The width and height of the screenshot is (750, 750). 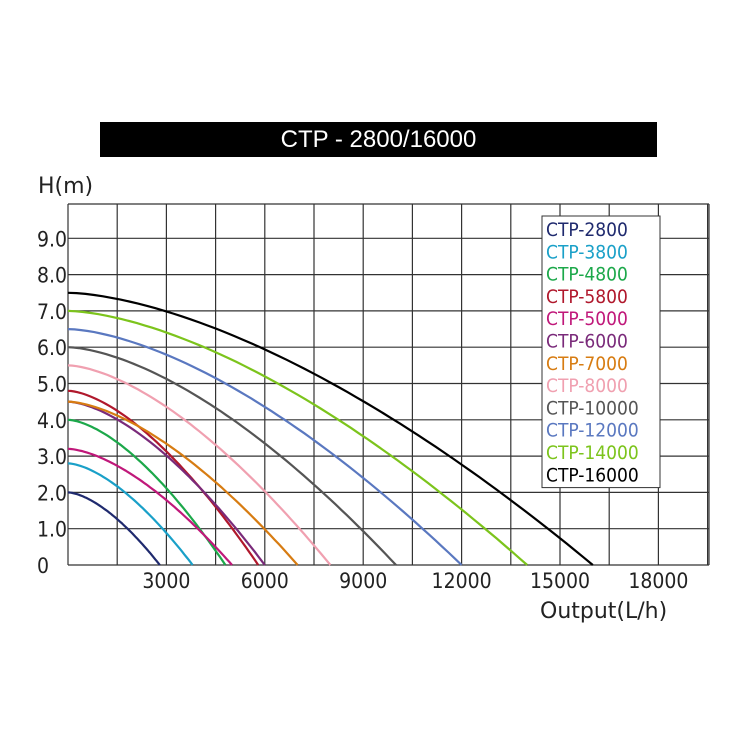 What do you see at coordinates (603, 611) in the screenshot?
I see `x-axis-label: Output(L/h)` at bounding box center [603, 611].